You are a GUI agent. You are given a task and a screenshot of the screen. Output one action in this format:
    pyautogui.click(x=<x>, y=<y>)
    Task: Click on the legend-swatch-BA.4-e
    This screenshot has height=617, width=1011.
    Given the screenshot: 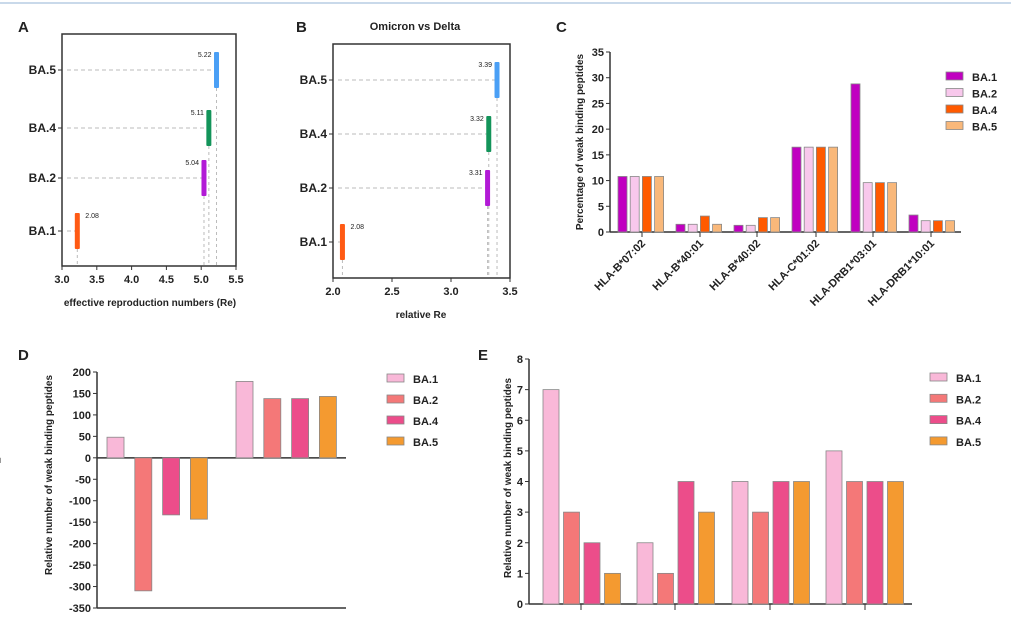 What is the action you would take?
    pyautogui.click(x=938, y=420)
    